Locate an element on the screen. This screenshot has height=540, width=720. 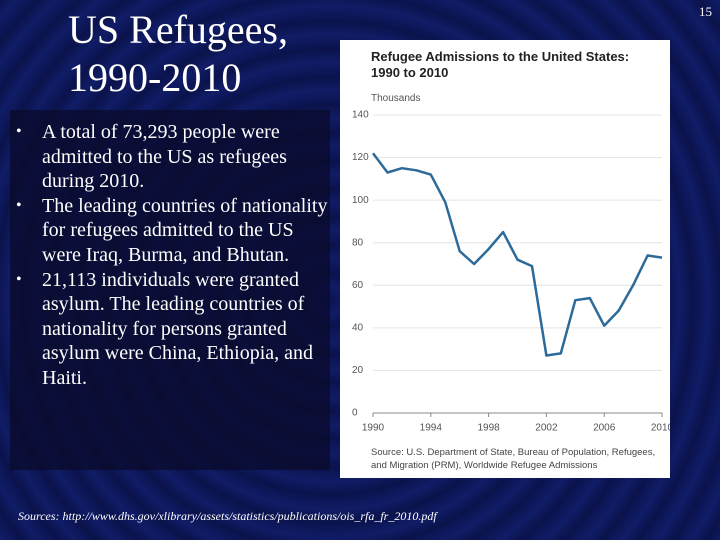
x-tick-label: 2010 is located at coordinates (660, 428).